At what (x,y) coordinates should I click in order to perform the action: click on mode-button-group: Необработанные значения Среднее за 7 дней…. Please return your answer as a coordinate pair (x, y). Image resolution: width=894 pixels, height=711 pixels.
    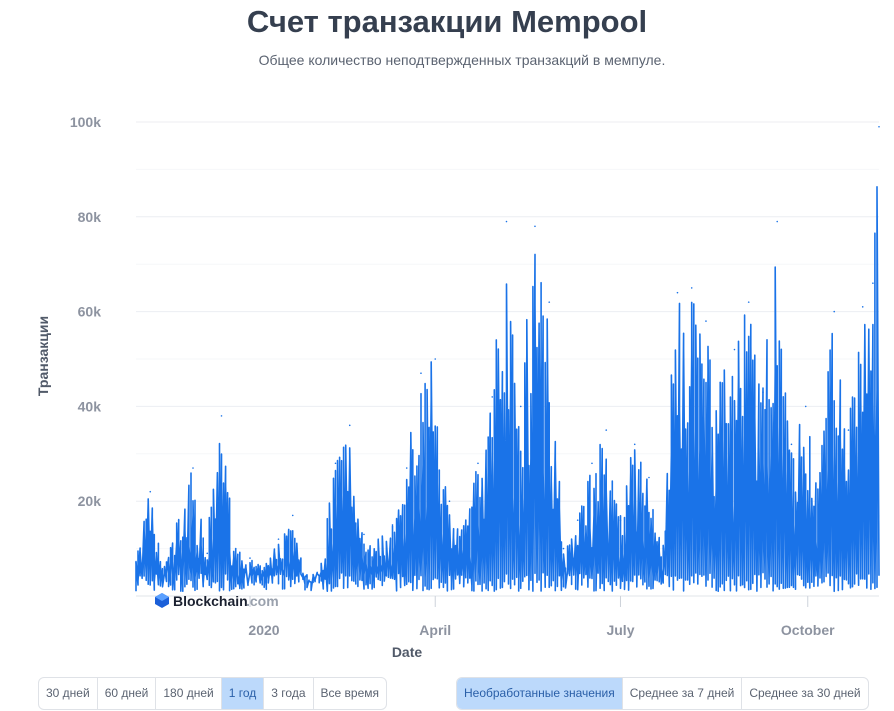
    Looking at the image, I should click on (662, 693).